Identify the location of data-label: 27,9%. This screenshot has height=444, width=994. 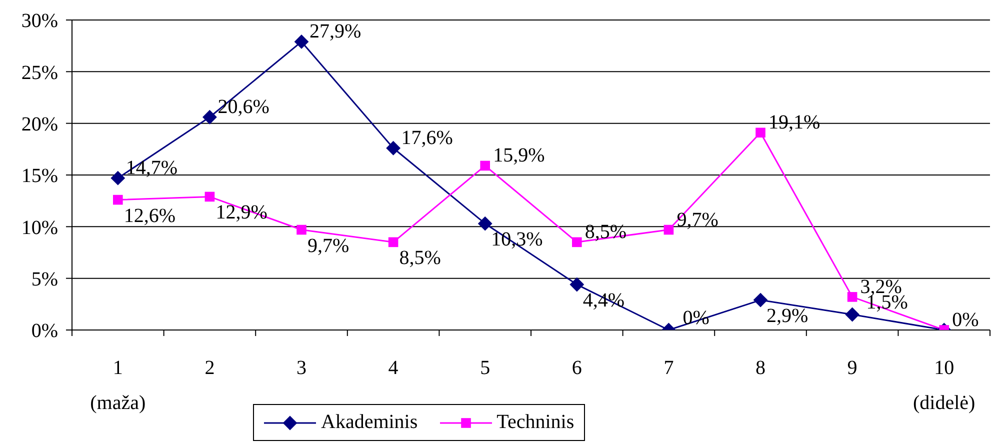
(336, 31).